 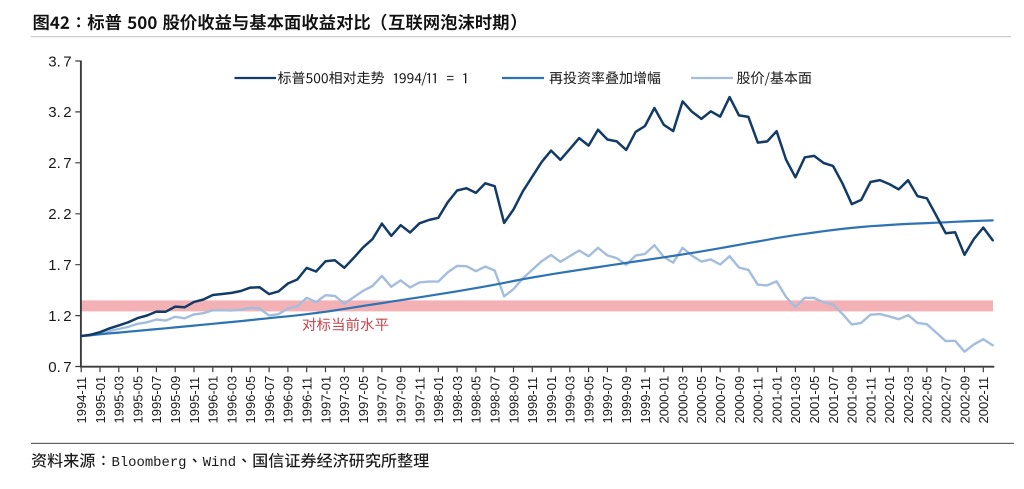 I want to click on svg-text: 1997-05, so click(x=363, y=400).